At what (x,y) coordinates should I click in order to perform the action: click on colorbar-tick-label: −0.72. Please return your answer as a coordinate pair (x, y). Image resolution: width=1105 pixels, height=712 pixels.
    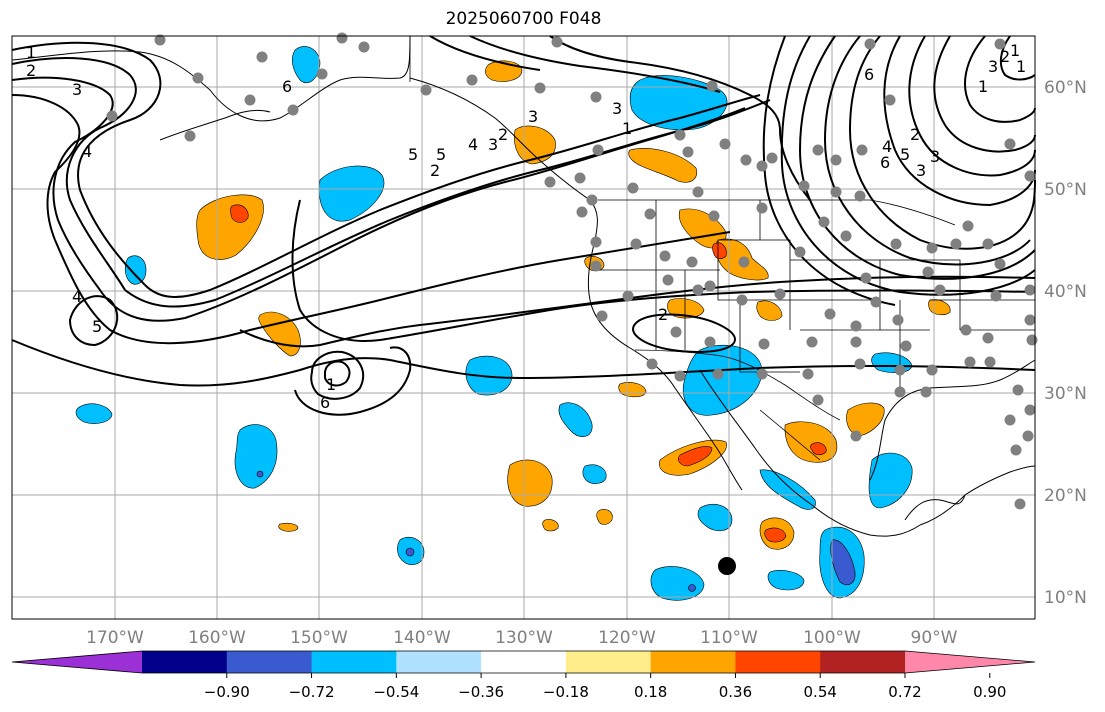
    Looking at the image, I should click on (312, 692).